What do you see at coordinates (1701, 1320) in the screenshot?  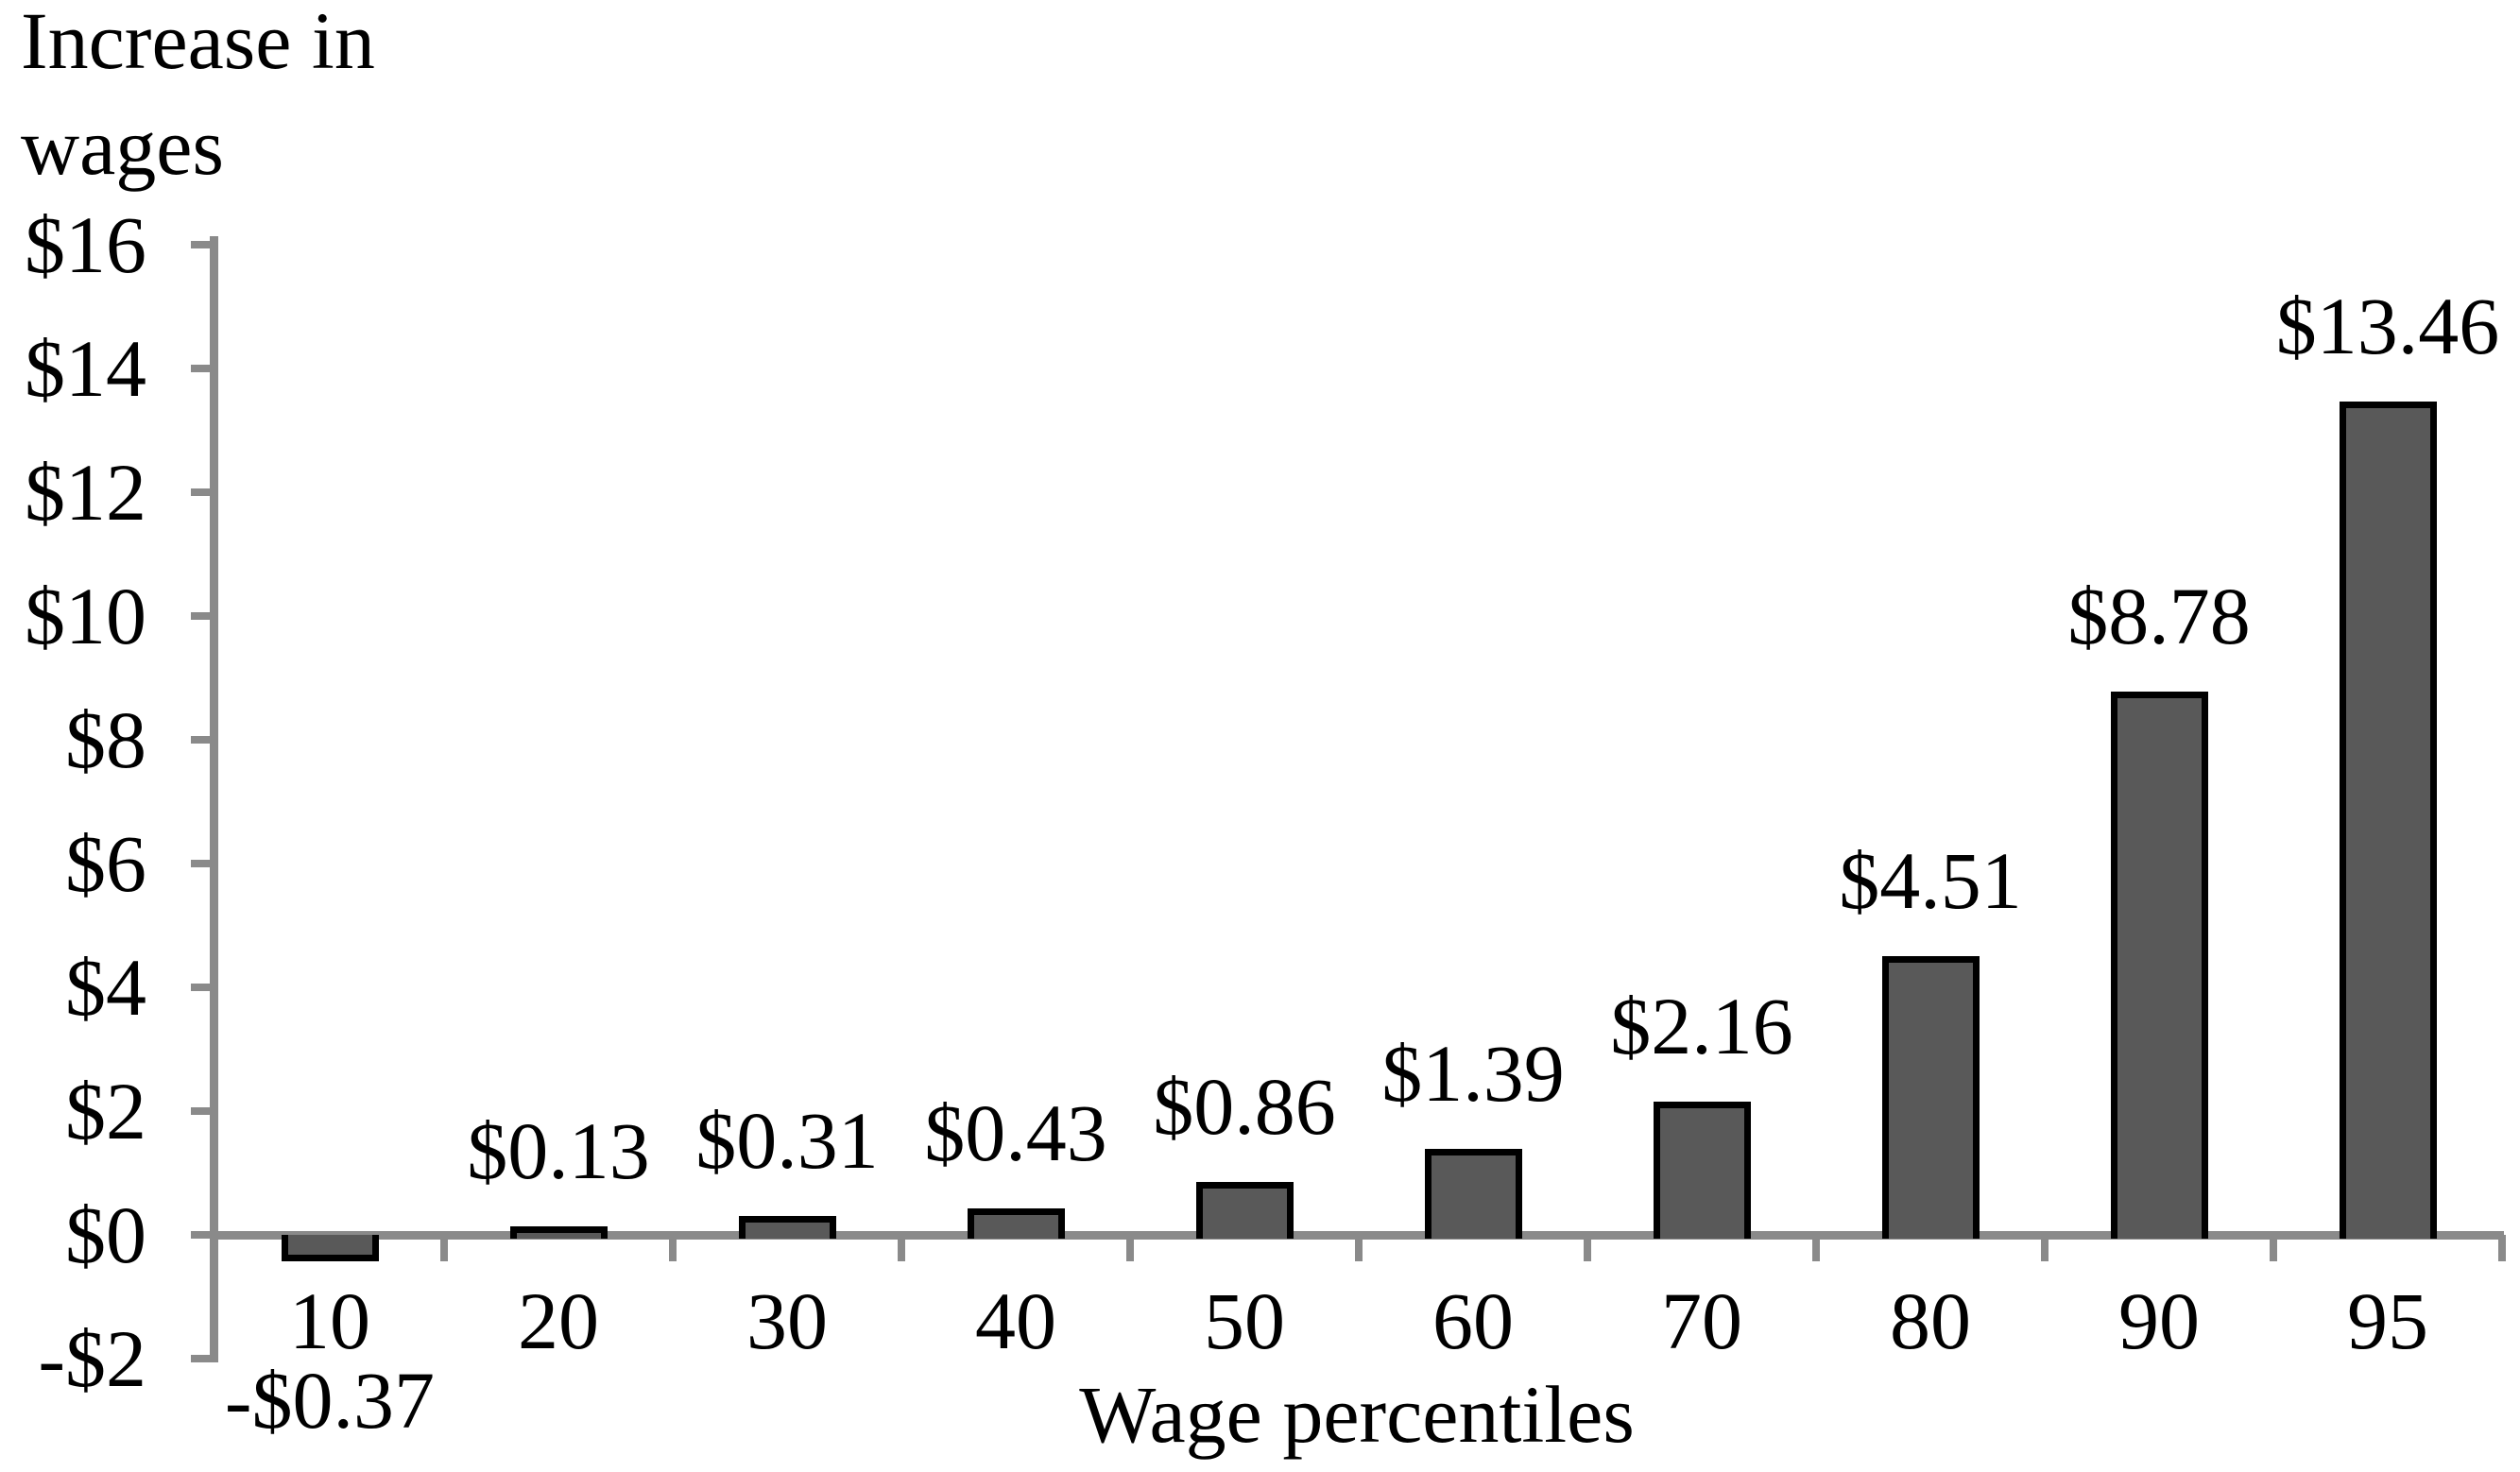 I see `x-tick-label: 70` at bounding box center [1701, 1320].